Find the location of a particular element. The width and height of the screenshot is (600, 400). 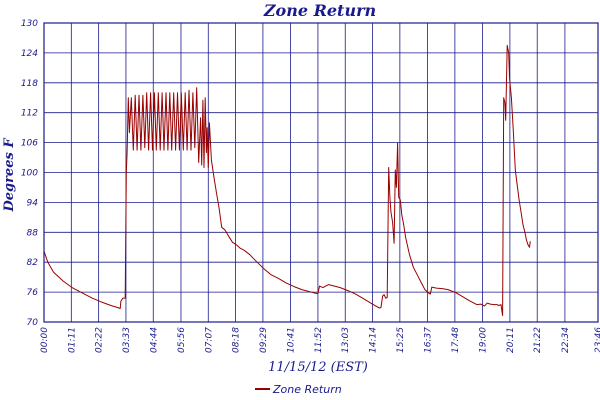

y-tick-label: 124 is located at coordinates (29, 54).